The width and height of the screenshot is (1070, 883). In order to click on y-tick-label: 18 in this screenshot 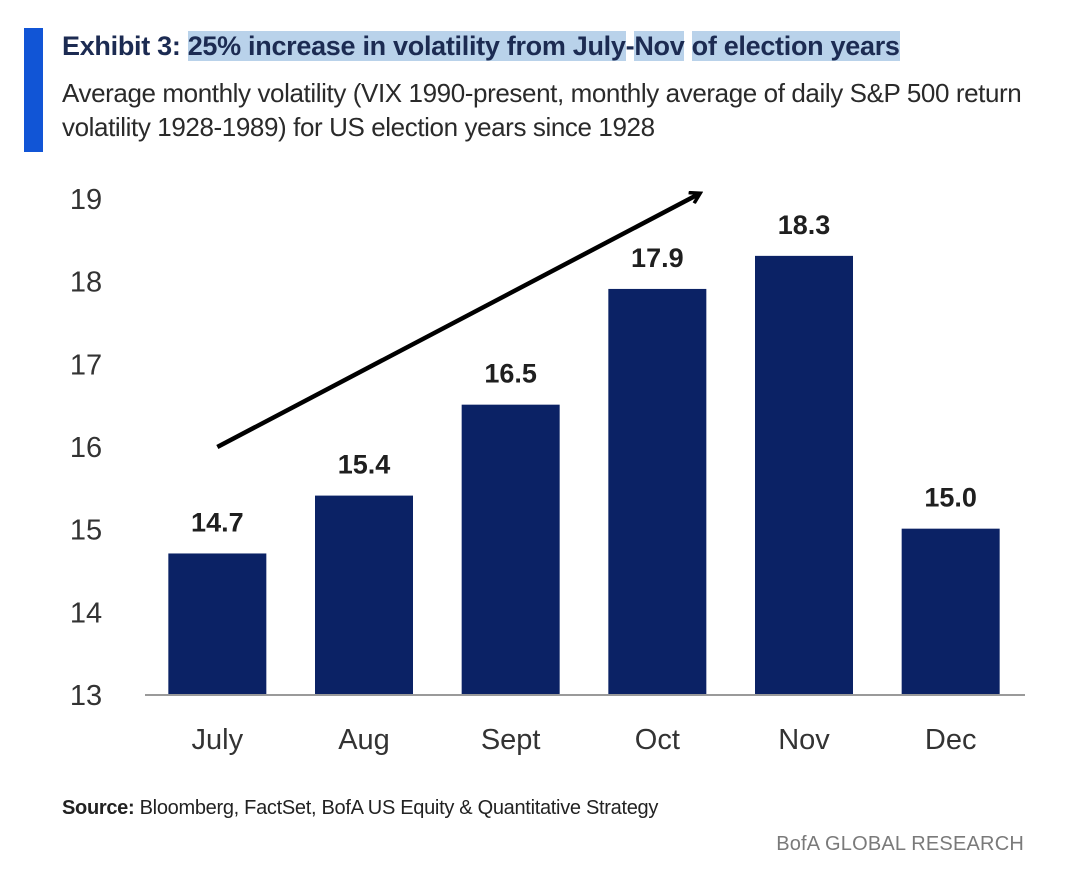, I will do `click(86, 283)`.